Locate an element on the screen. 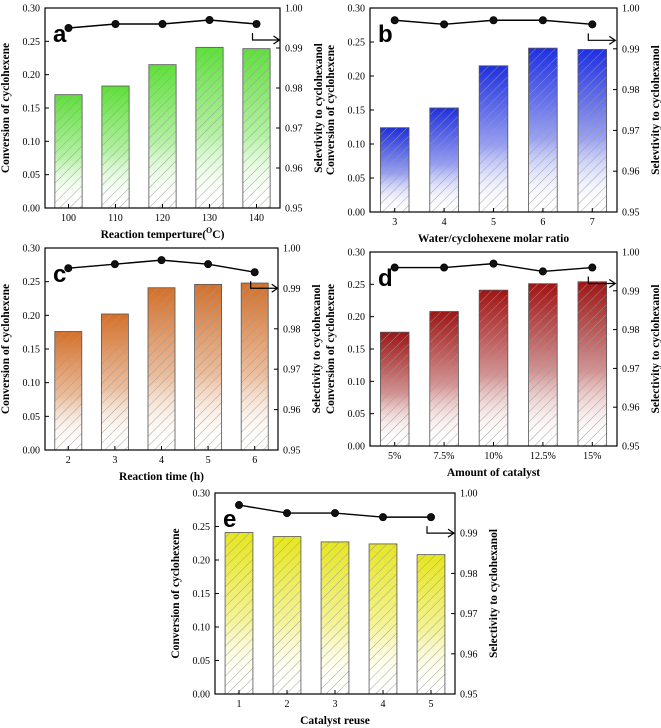 The image size is (661, 728). xtick-label-b-2: 5 is located at coordinates (493, 222).